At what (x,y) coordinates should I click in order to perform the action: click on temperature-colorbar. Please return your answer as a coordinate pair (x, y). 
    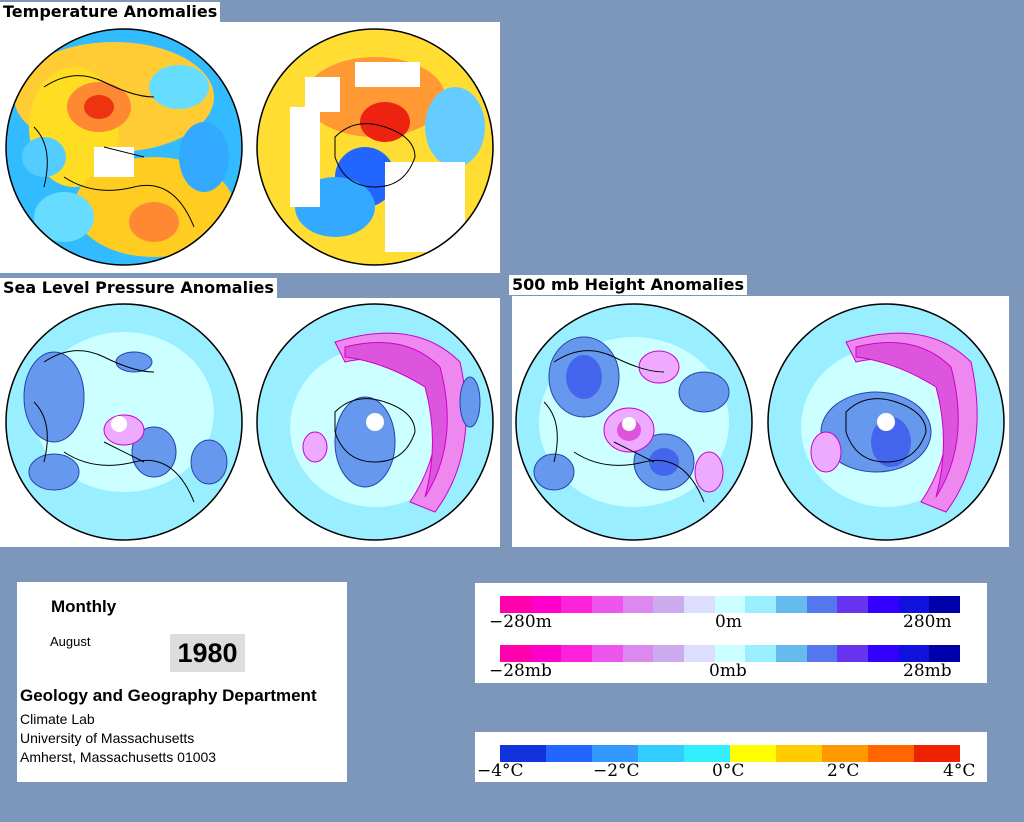
    Looking at the image, I should click on (730, 753).